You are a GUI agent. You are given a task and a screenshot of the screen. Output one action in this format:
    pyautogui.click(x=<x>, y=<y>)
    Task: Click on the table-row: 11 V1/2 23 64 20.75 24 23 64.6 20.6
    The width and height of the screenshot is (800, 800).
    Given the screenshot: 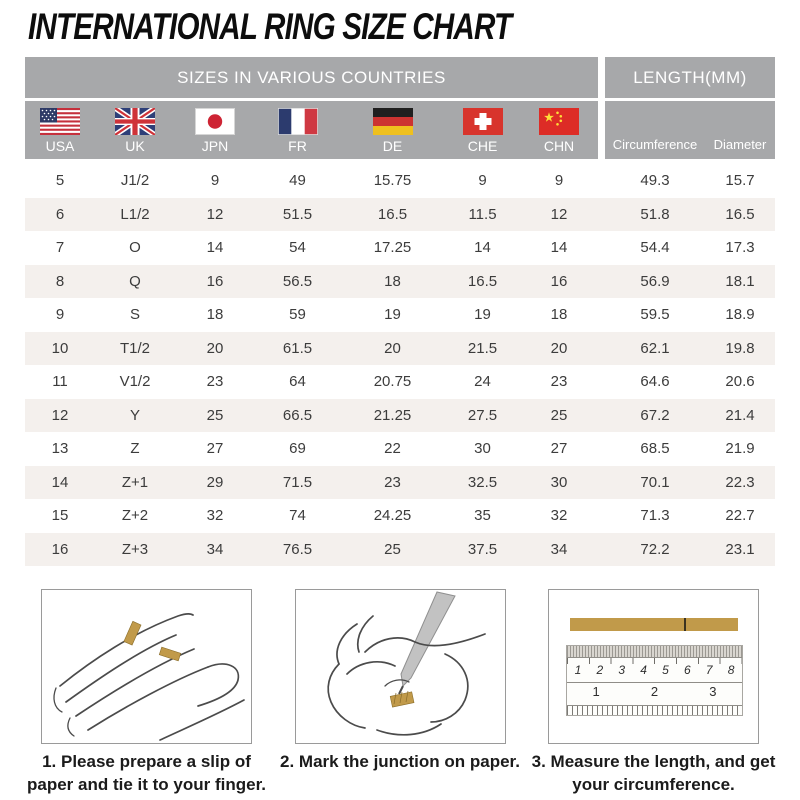 What is the action you would take?
    pyautogui.click(x=400, y=382)
    